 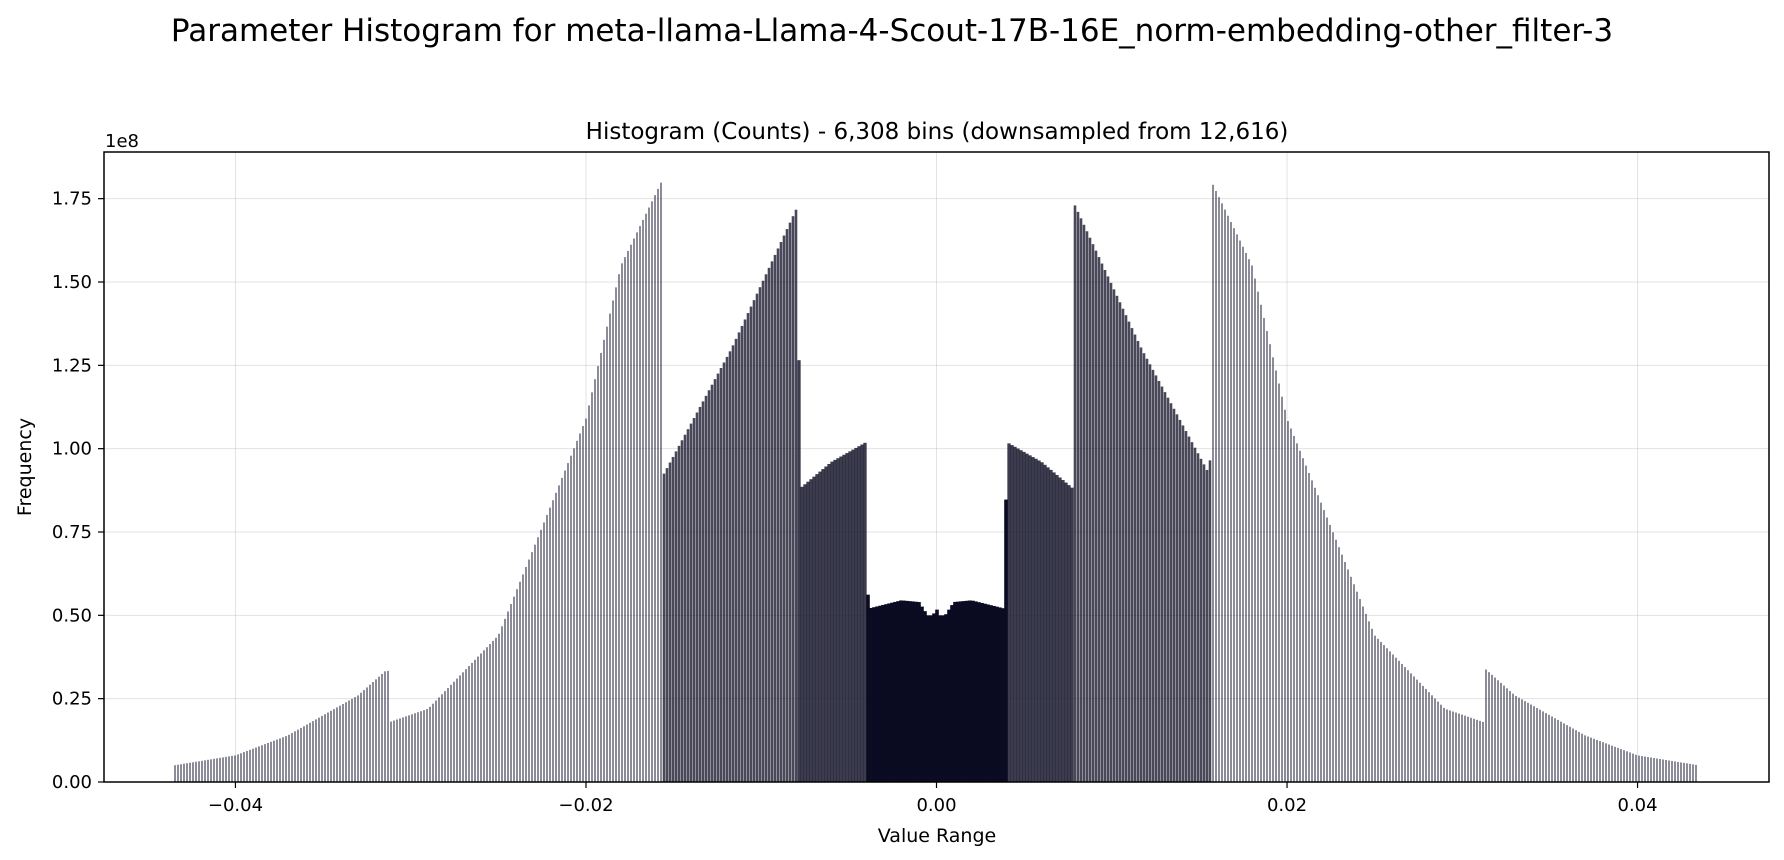 What do you see at coordinates (72, 699) in the screenshot?
I see `y-tick-label: 0.25` at bounding box center [72, 699].